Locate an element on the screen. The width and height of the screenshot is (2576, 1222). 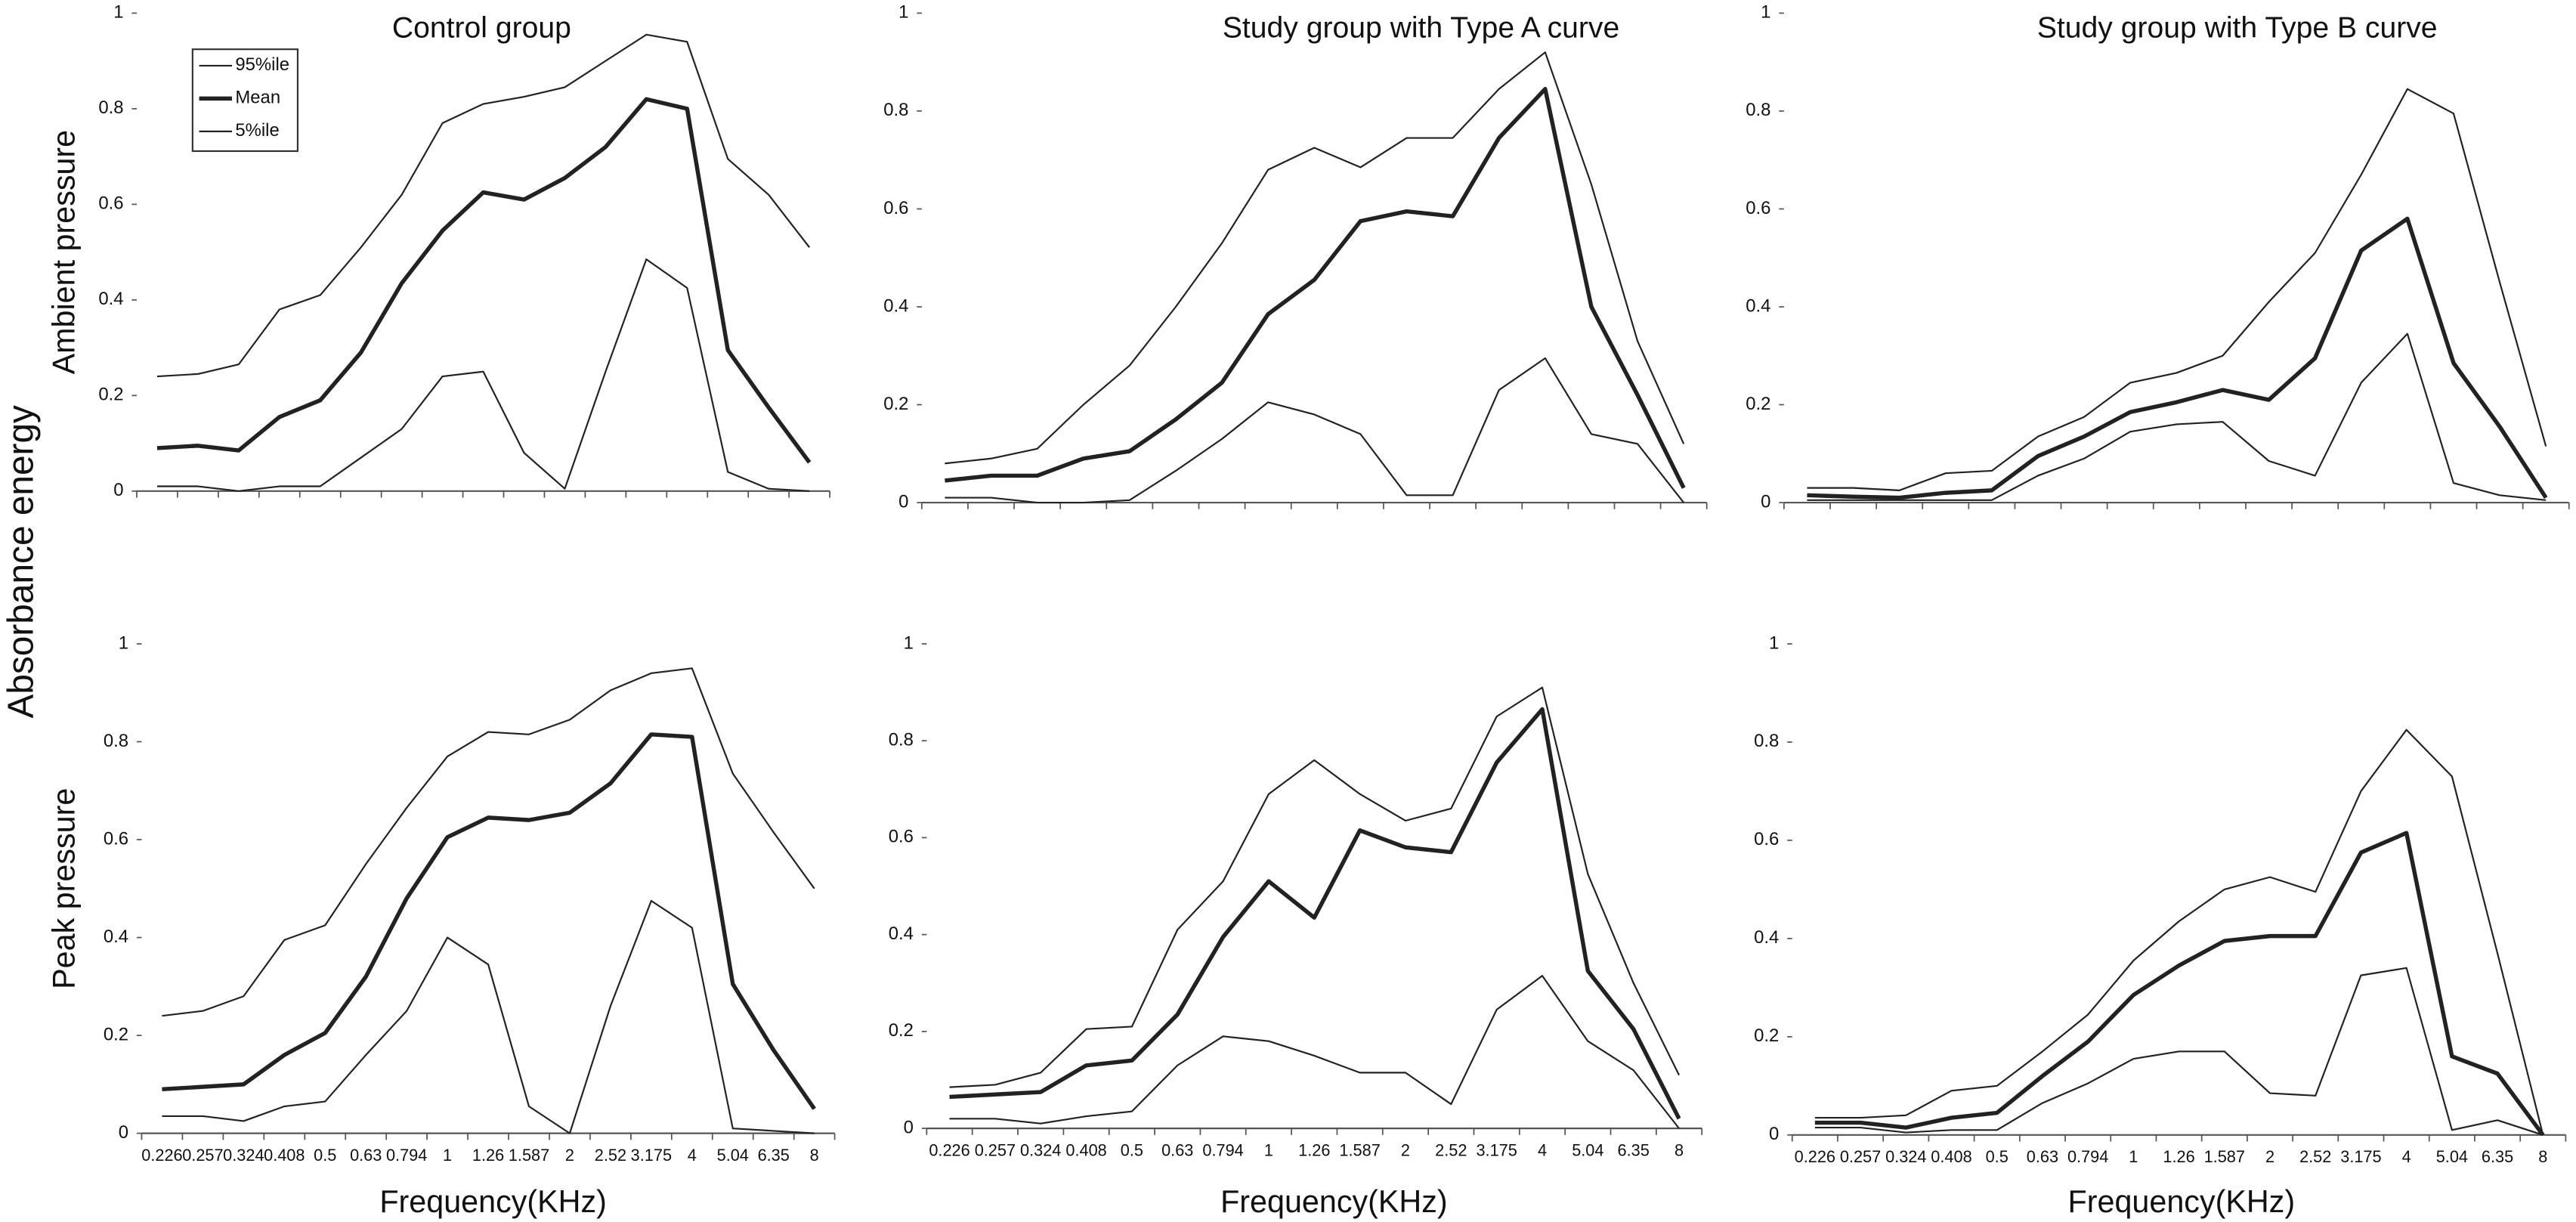
row-label: Ambient pressure is located at coordinates (63, 252).